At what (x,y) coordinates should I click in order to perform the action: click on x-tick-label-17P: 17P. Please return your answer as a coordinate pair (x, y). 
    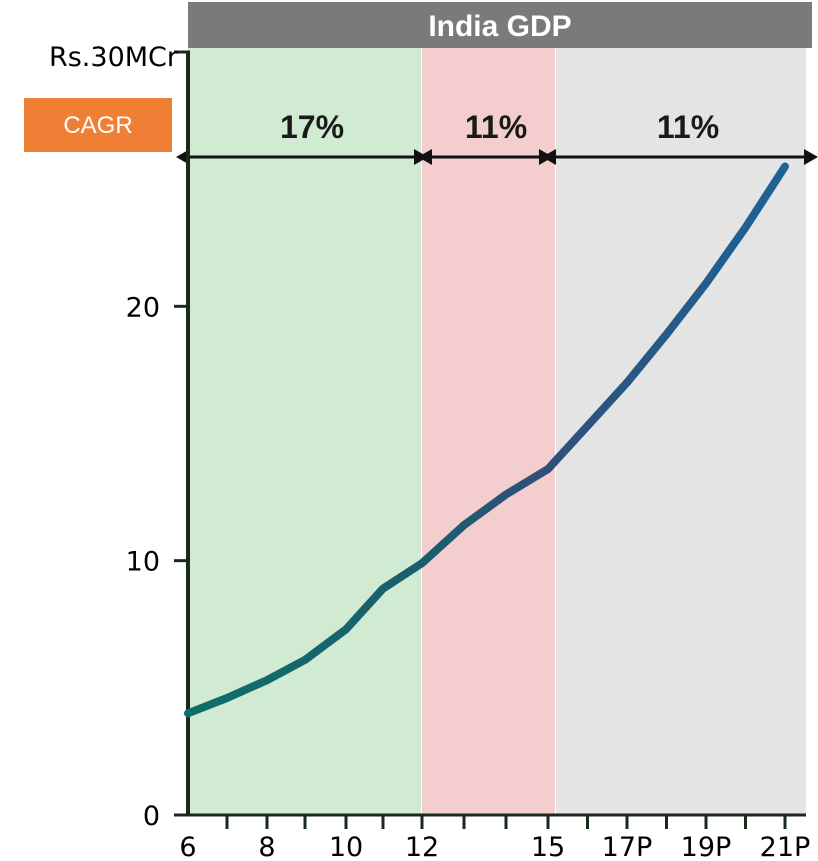
    Looking at the image, I should click on (627, 846).